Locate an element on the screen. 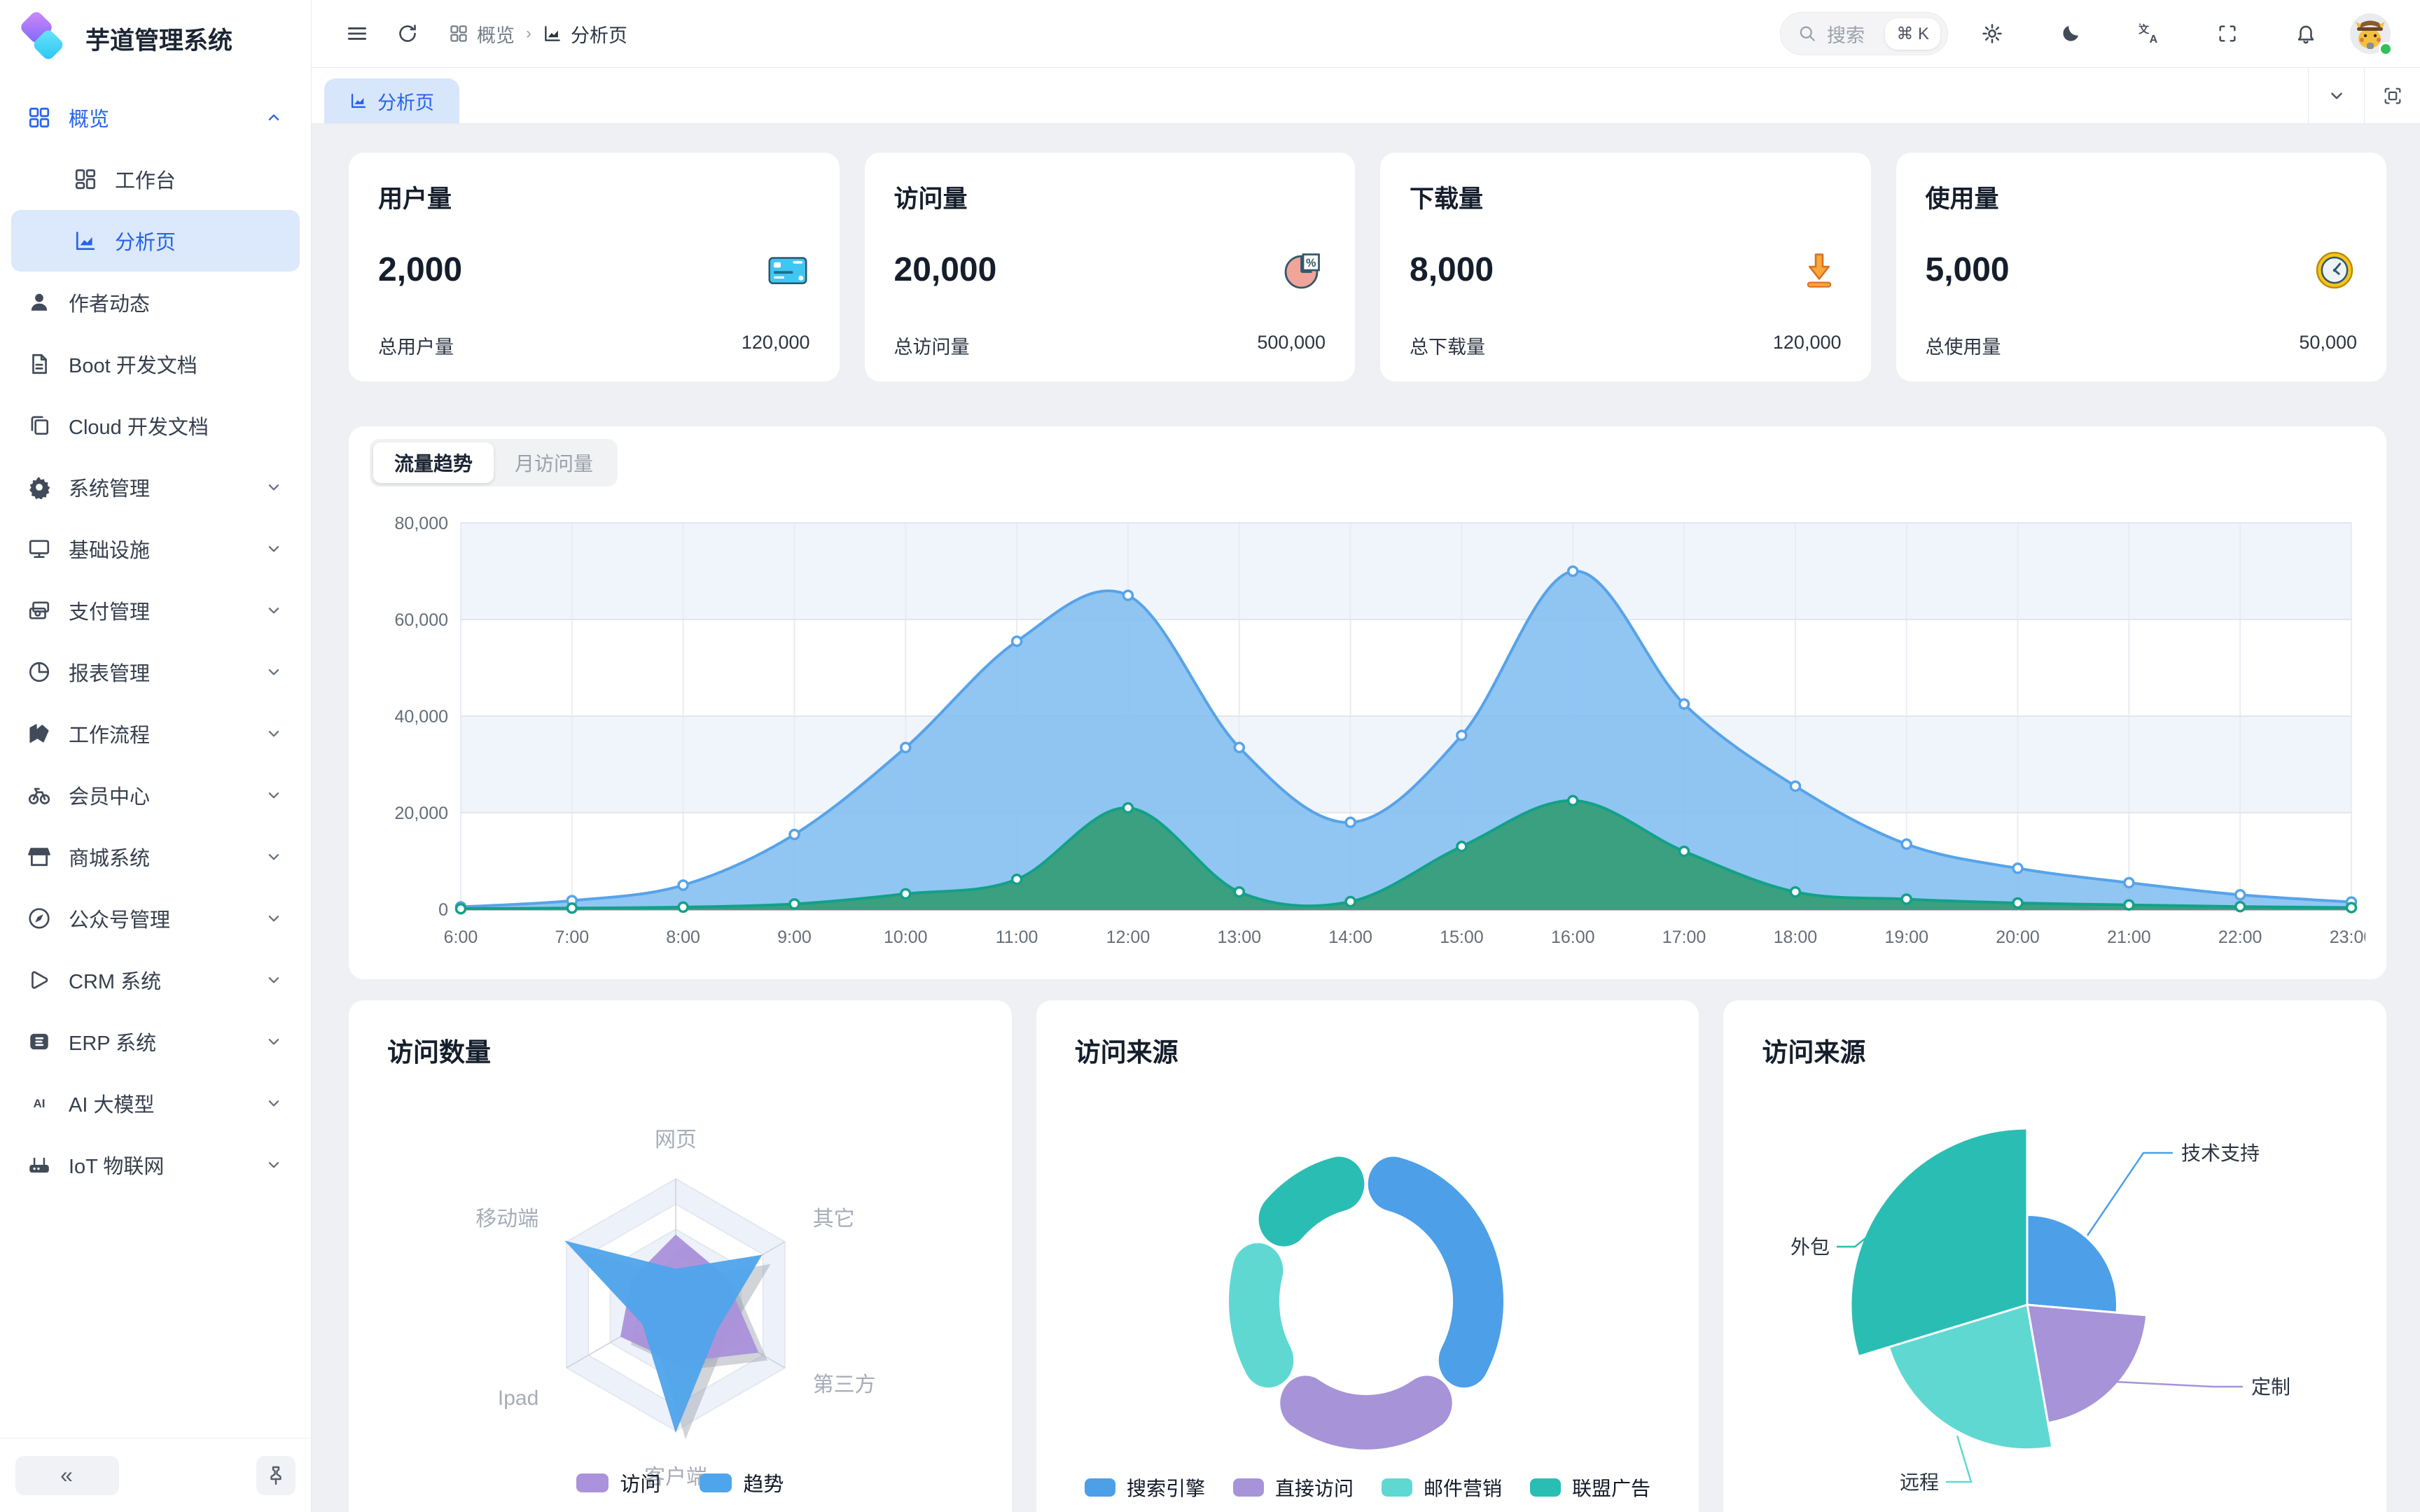 Image resolution: width=2420 pixels, height=1512 pixels. bank-card-icon is located at coordinates (788, 270).